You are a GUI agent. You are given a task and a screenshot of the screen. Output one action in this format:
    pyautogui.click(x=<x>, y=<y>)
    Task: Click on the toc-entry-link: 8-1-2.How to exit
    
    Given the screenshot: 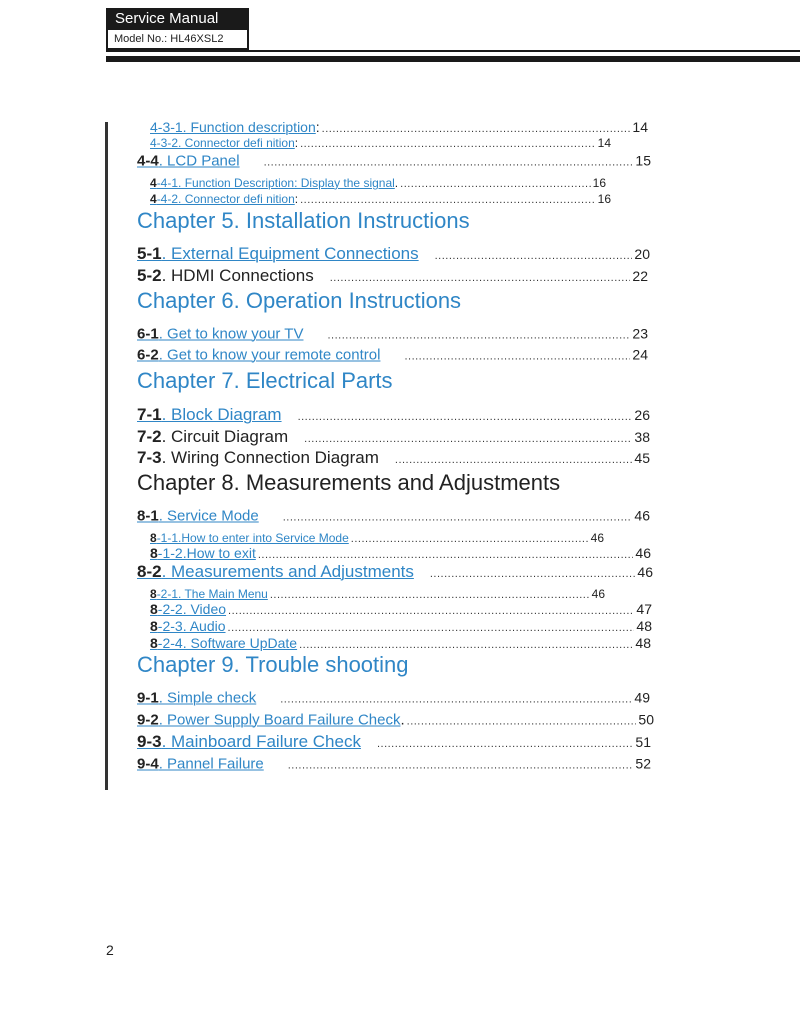 What is the action you would take?
    pyautogui.click(x=203, y=553)
    